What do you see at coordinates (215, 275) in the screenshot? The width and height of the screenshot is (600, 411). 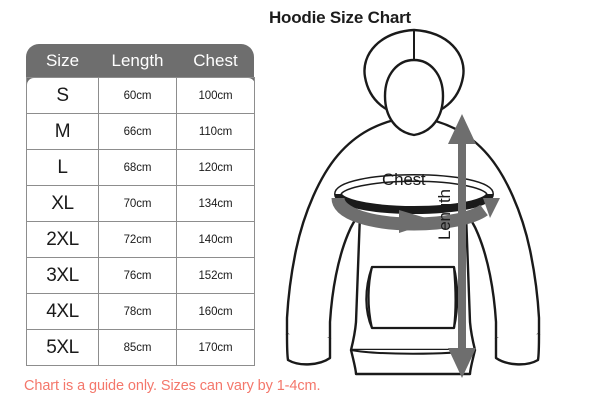 I see `cell-chest: 152cm` at bounding box center [215, 275].